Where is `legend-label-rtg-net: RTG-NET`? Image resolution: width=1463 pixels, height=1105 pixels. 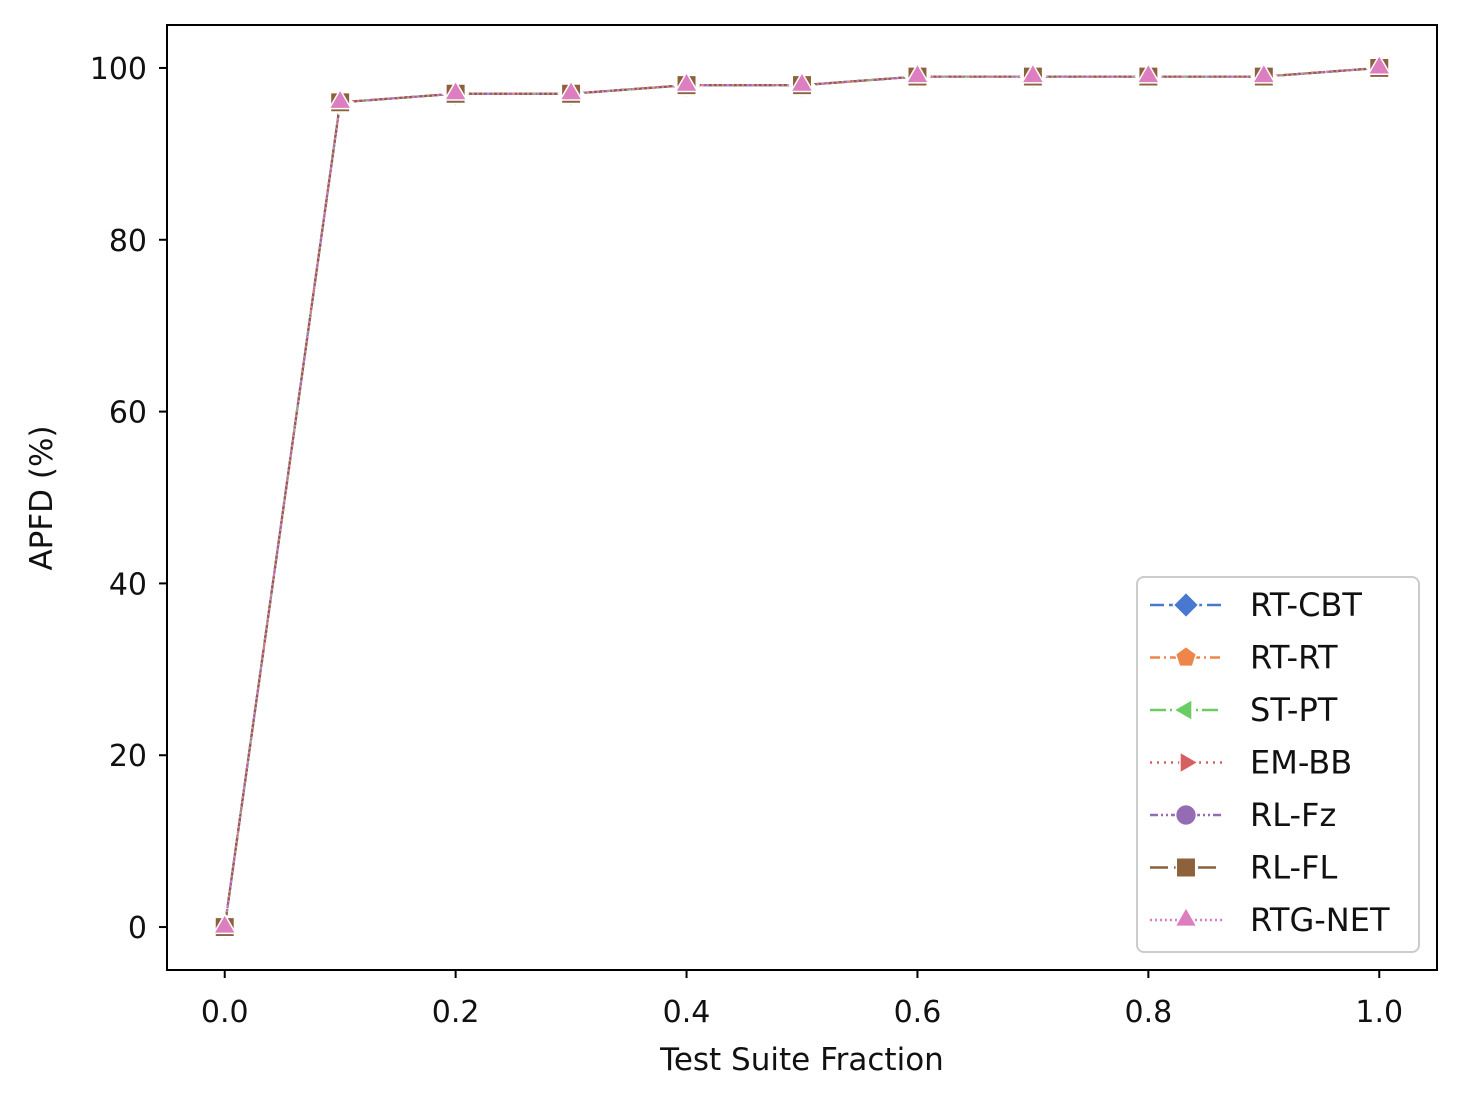
legend-label-rtg-net: RTG-NET is located at coordinates (1320, 920).